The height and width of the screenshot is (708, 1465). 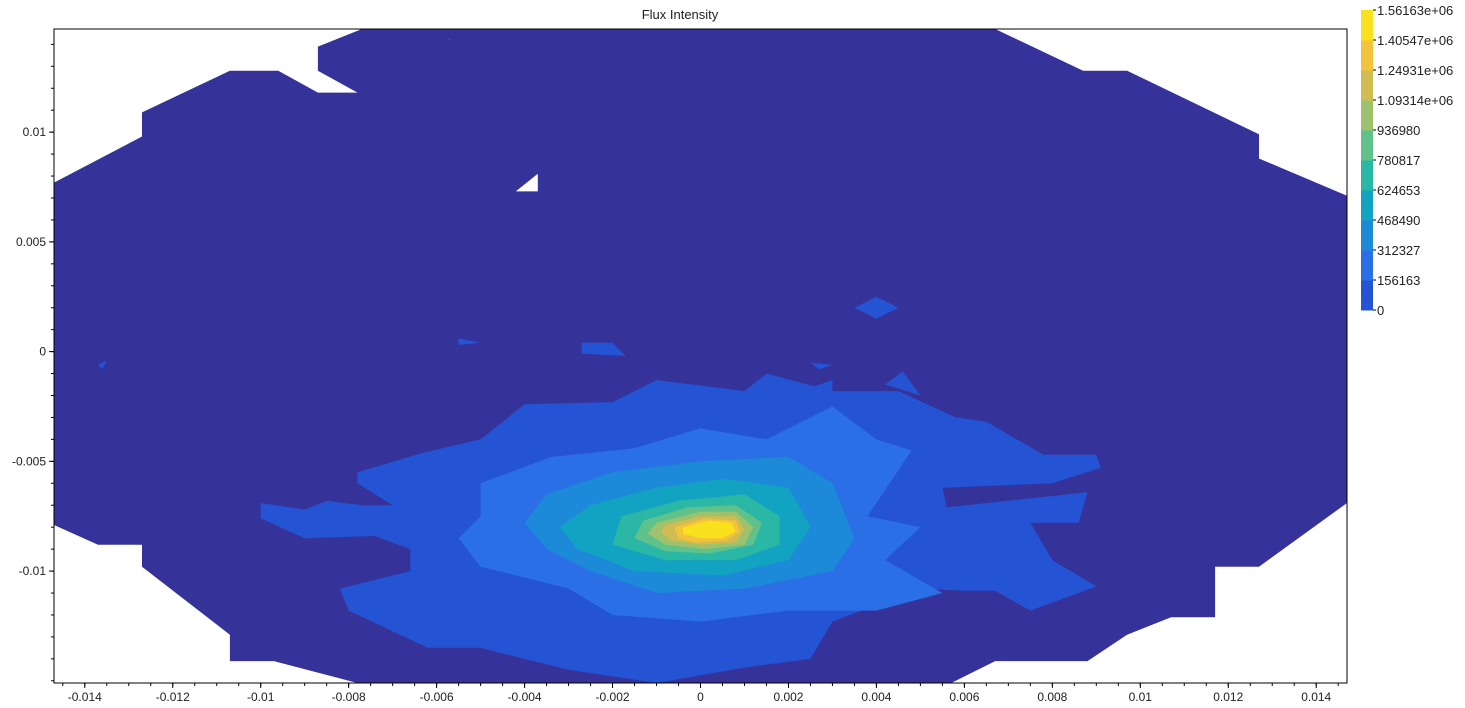 I want to click on colorbar-label: 312327, so click(x=1398, y=250).